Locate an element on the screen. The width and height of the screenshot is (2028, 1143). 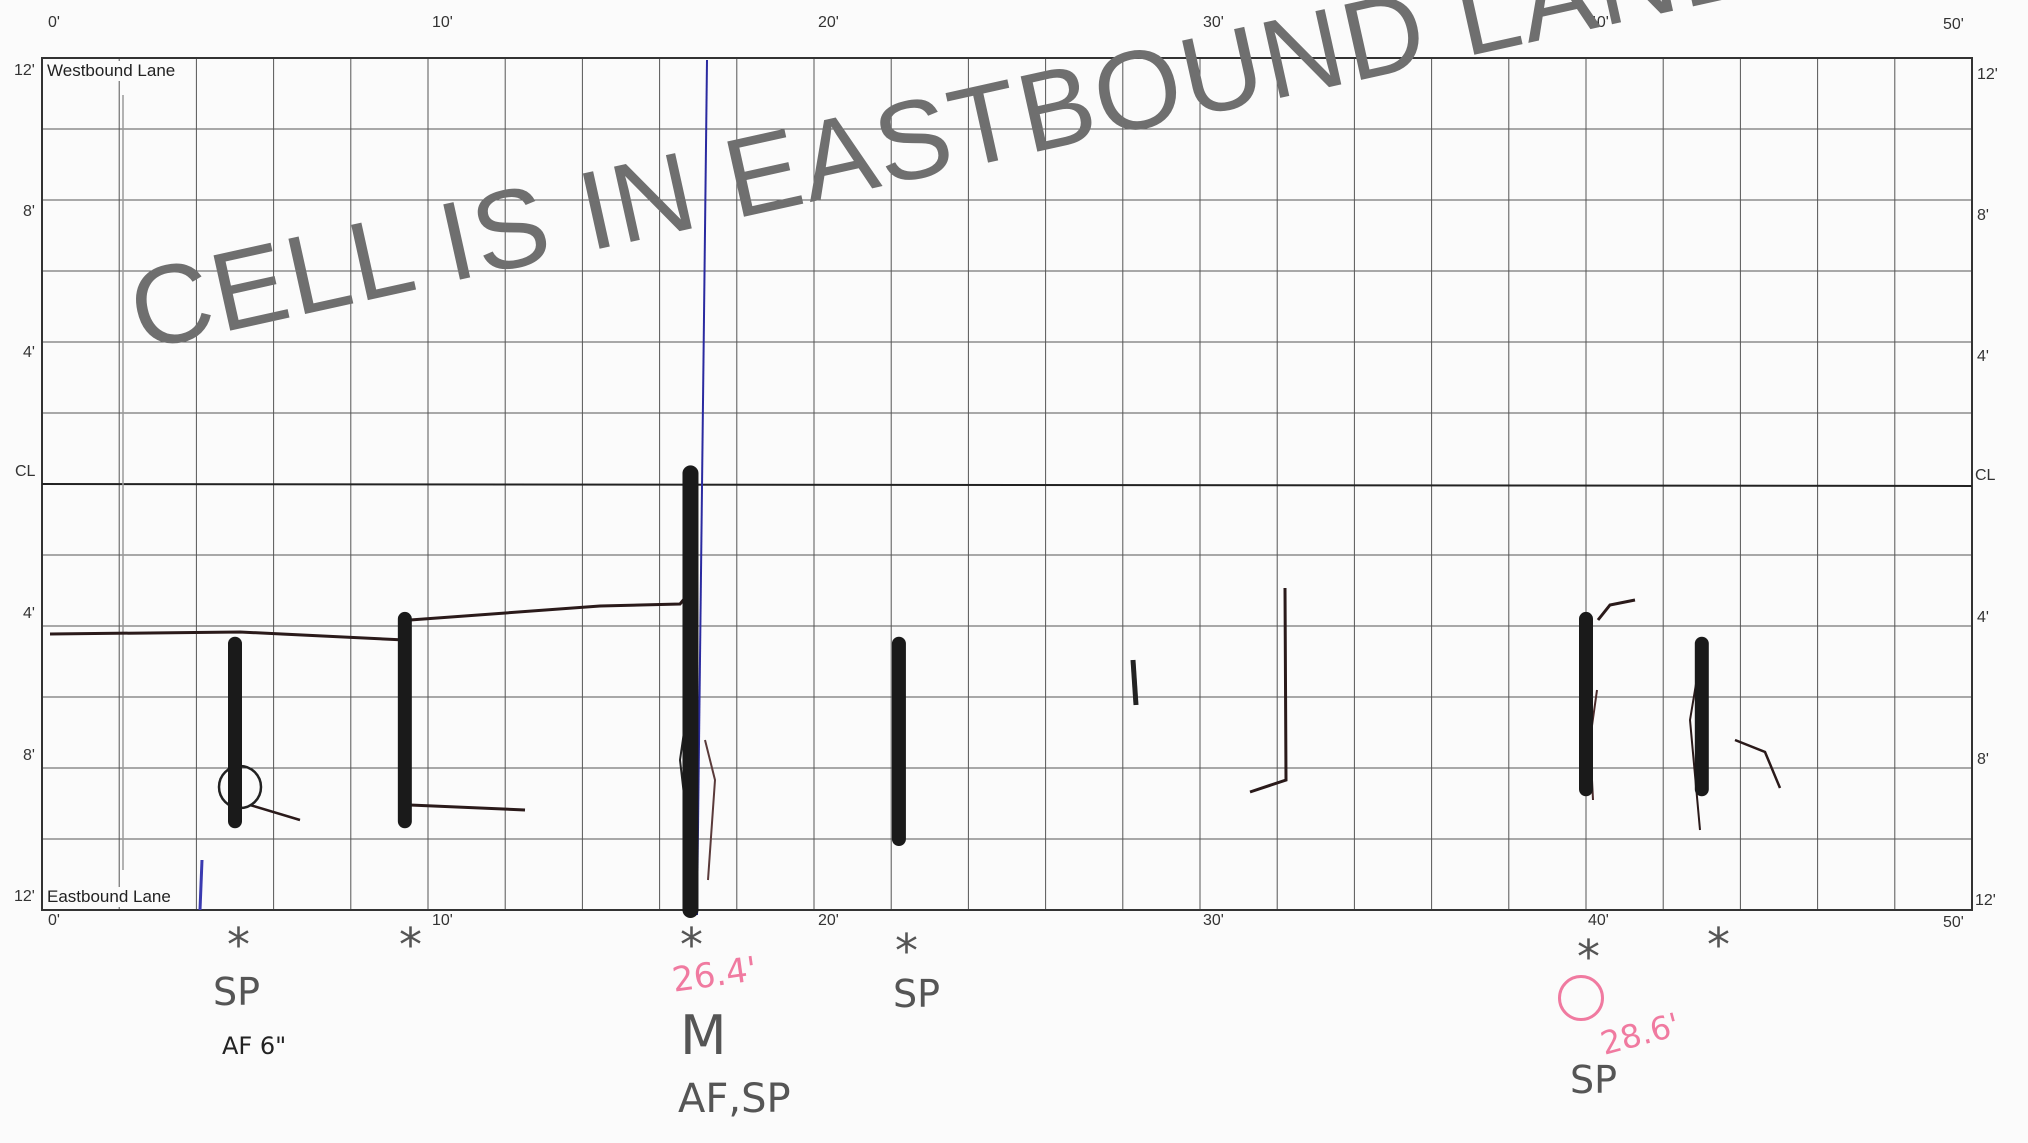
y-tick-right-8-west: 8' is located at coordinates (1983, 215).